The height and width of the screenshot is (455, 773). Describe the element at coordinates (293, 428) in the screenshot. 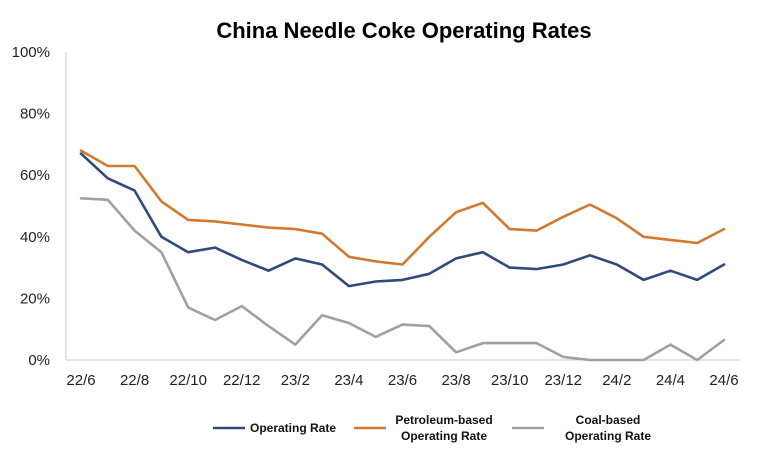

I see `legend-label-1: Operating Rate` at that location.